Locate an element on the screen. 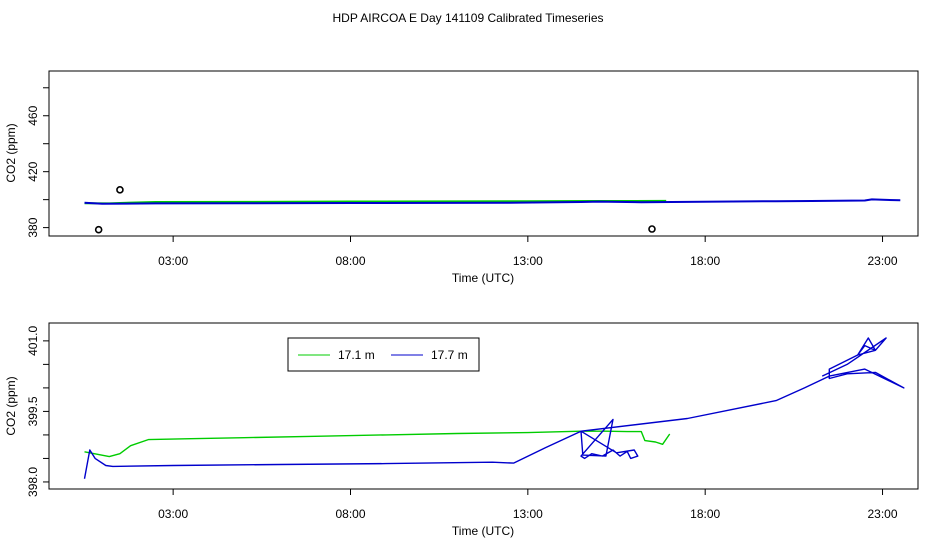  top-x-axis-label: Time (UTC) is located at coordinates (483, 278).